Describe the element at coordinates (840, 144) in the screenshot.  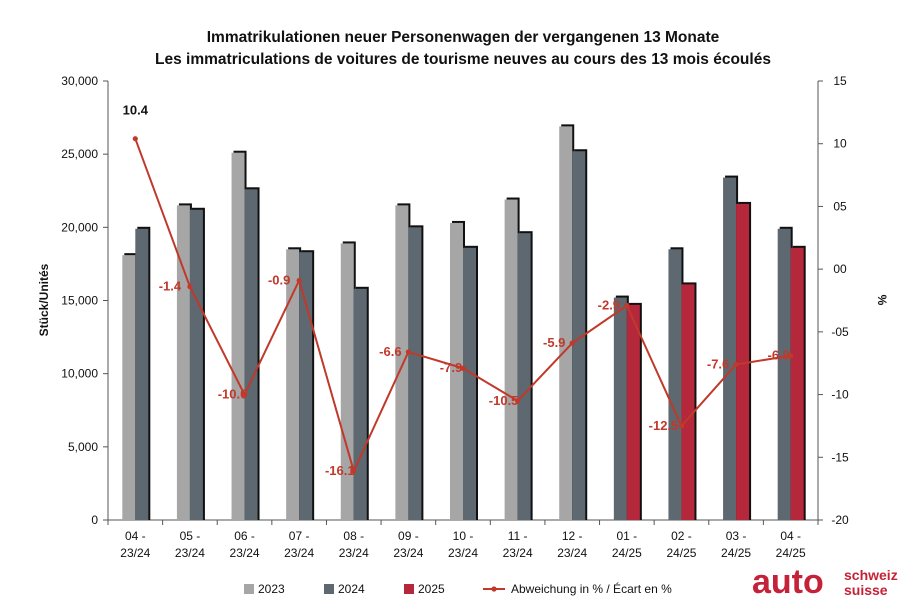
I see `y2-tick-label: 10` at that location.